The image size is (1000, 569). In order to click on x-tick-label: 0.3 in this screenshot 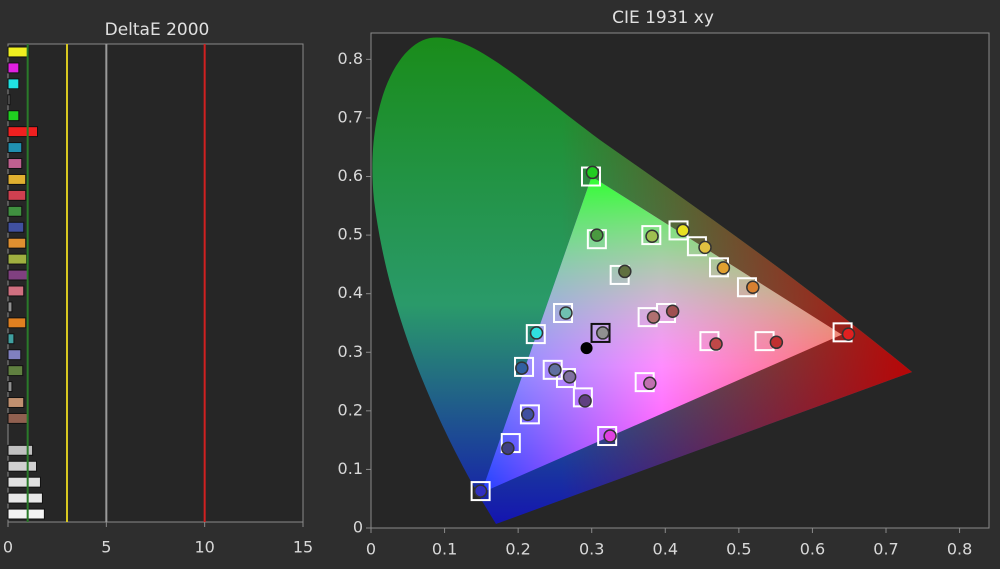, I will do `click(591, 549)`.